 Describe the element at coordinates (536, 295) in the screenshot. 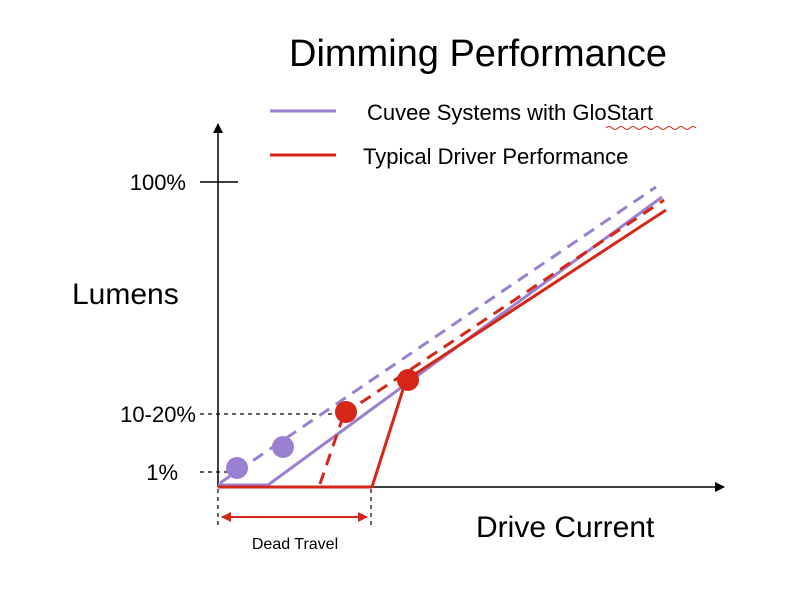

I see `red-solid-line` at that location.